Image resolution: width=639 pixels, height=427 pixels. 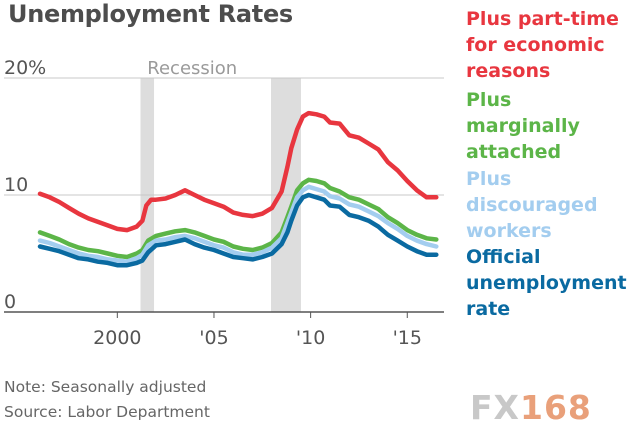 What do you see at coordinates (10, 302) in the screenshot?
I see `y-tick-label-0: 0` at bounding box center [10, 302].